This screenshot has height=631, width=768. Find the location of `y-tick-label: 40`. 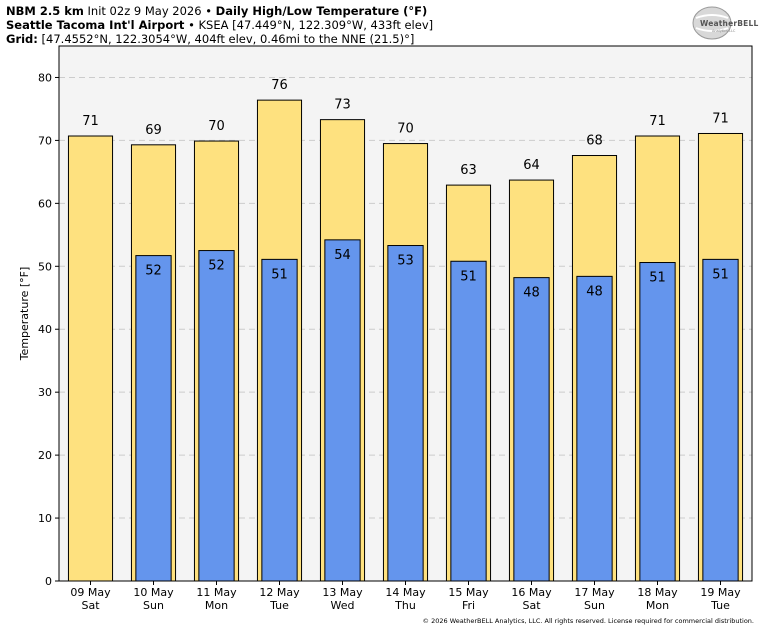

y-tick-label: 40 is located at coordinates (45, 329).